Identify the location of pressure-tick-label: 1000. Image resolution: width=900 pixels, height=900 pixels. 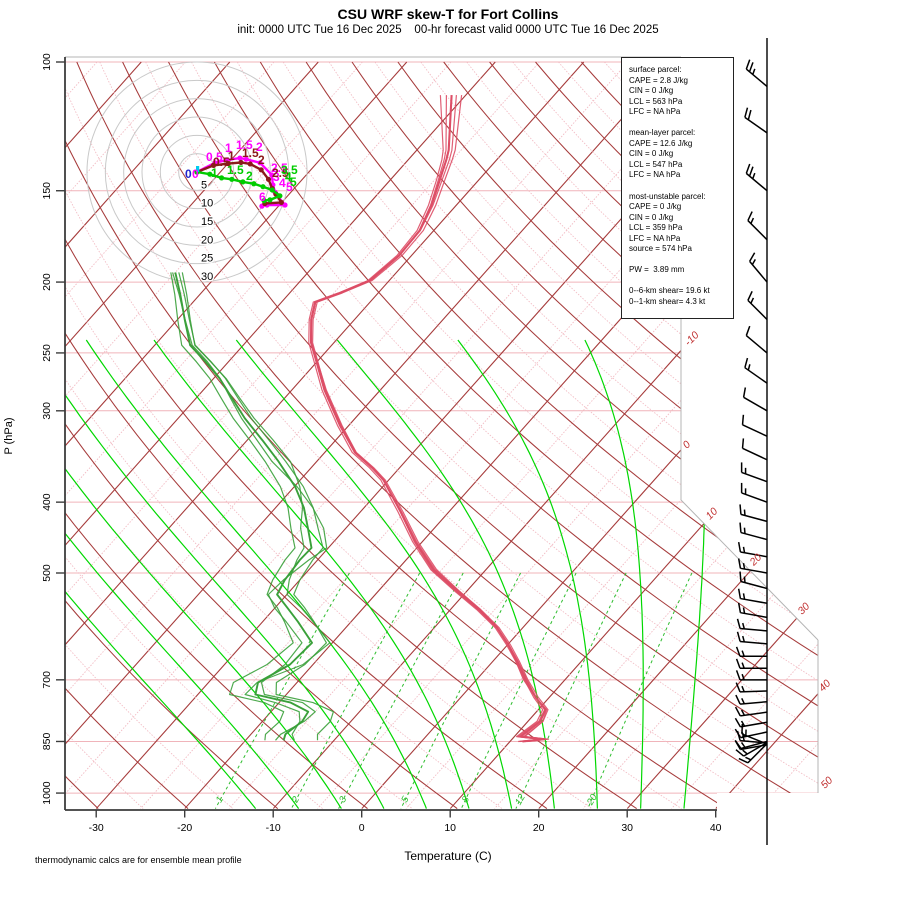
(47, 793).